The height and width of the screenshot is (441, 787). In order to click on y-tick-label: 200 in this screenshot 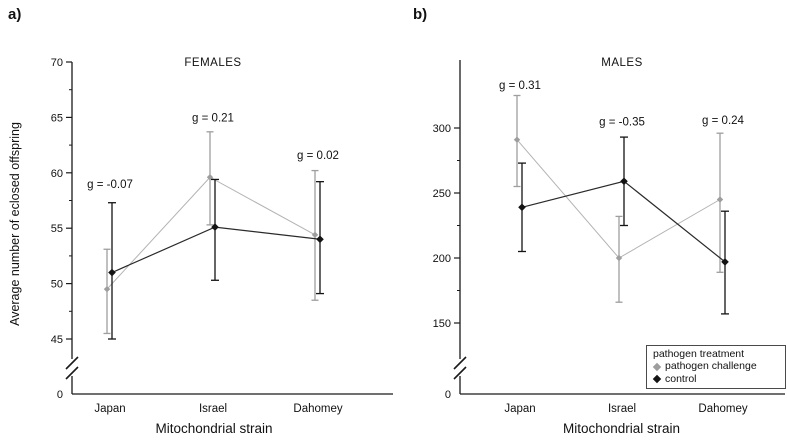, I will do `click(442, 259)`.